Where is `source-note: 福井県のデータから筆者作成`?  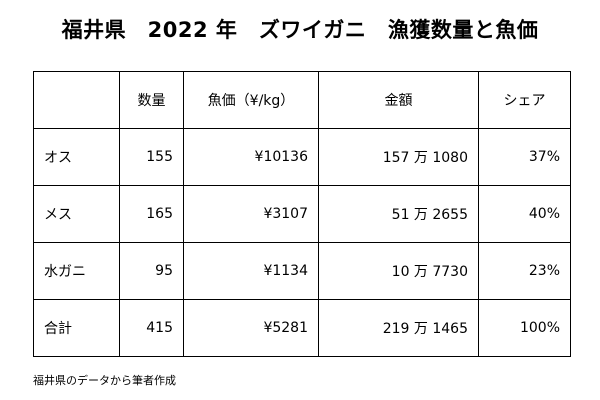 source-note: 福井県のデータから筆者作成 is located at coordinates (104, 380).